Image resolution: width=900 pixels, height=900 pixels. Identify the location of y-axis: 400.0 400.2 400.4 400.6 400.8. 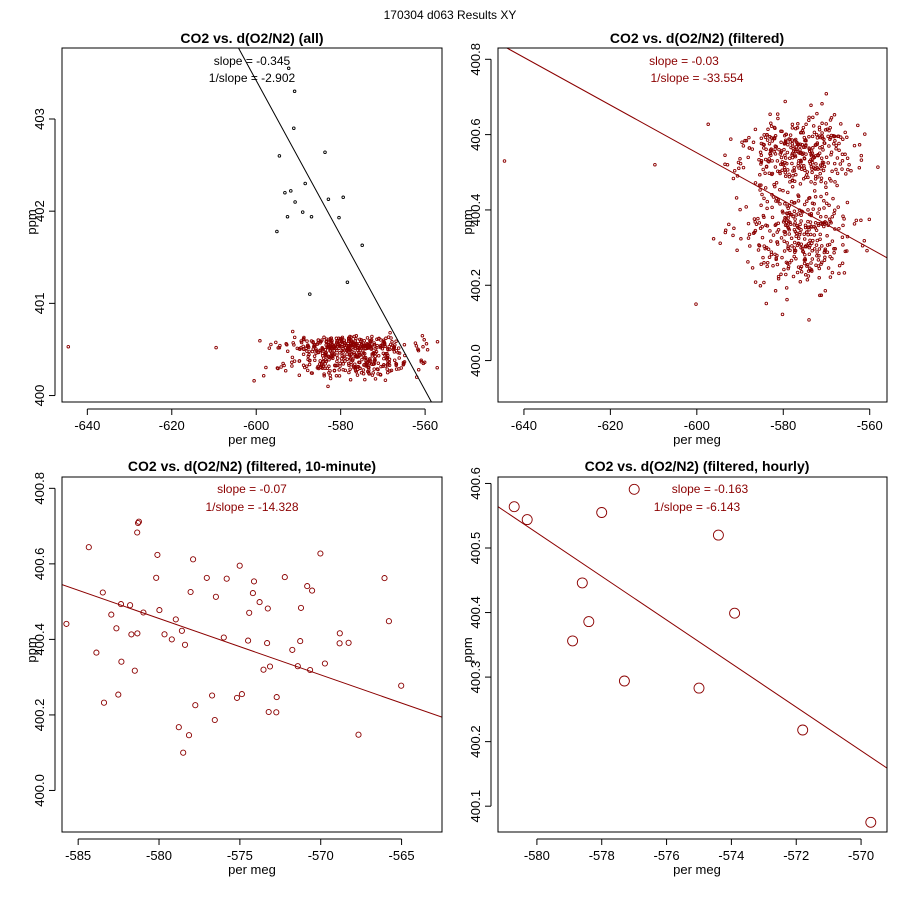
(44, 639).